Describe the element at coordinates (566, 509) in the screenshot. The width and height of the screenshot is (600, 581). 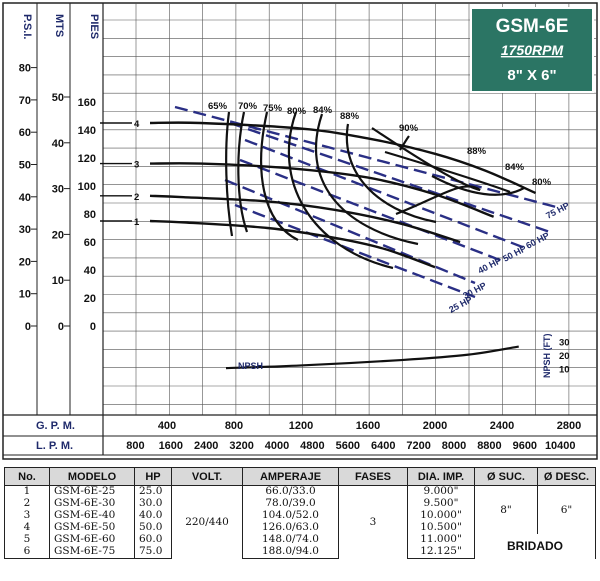
I see `cell-desc: 6"` at that location.